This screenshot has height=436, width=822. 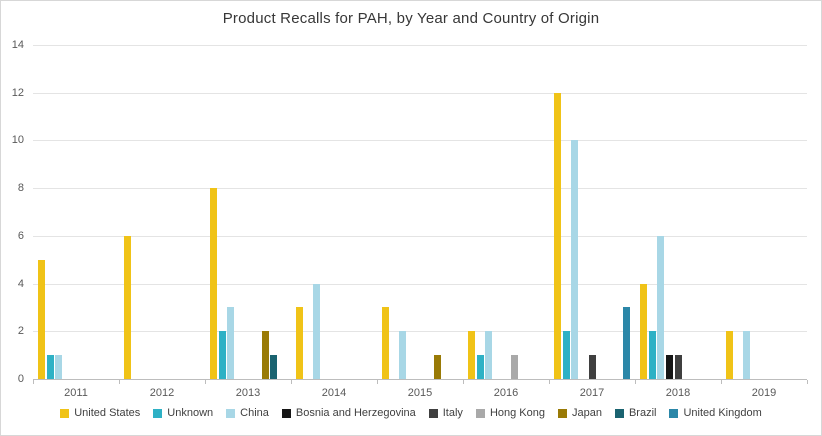 I want to click on legend-item-united-kingdom: United Kingdom, so click(x=715, y=413).